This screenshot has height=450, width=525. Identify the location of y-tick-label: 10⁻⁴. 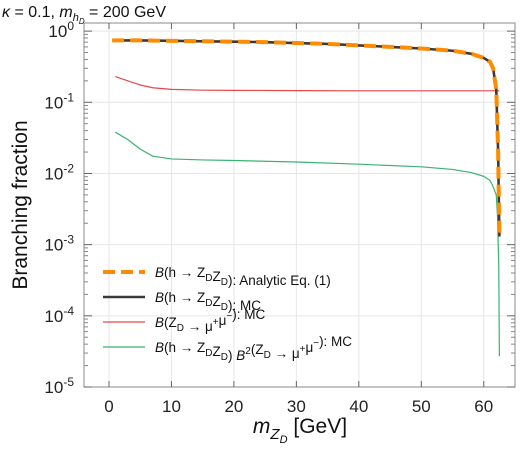
(59, 315).